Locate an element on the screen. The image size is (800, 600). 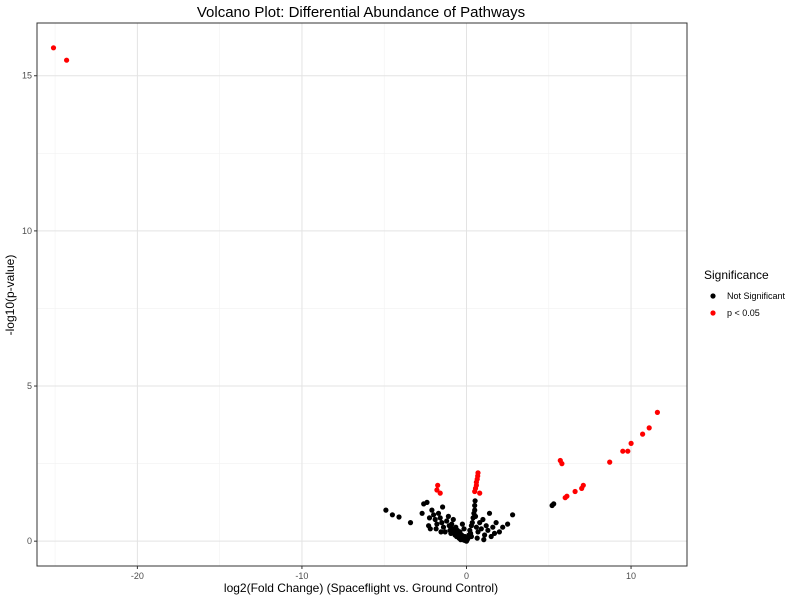
y-tick-label: 5 is located at coordinates (29, 386).